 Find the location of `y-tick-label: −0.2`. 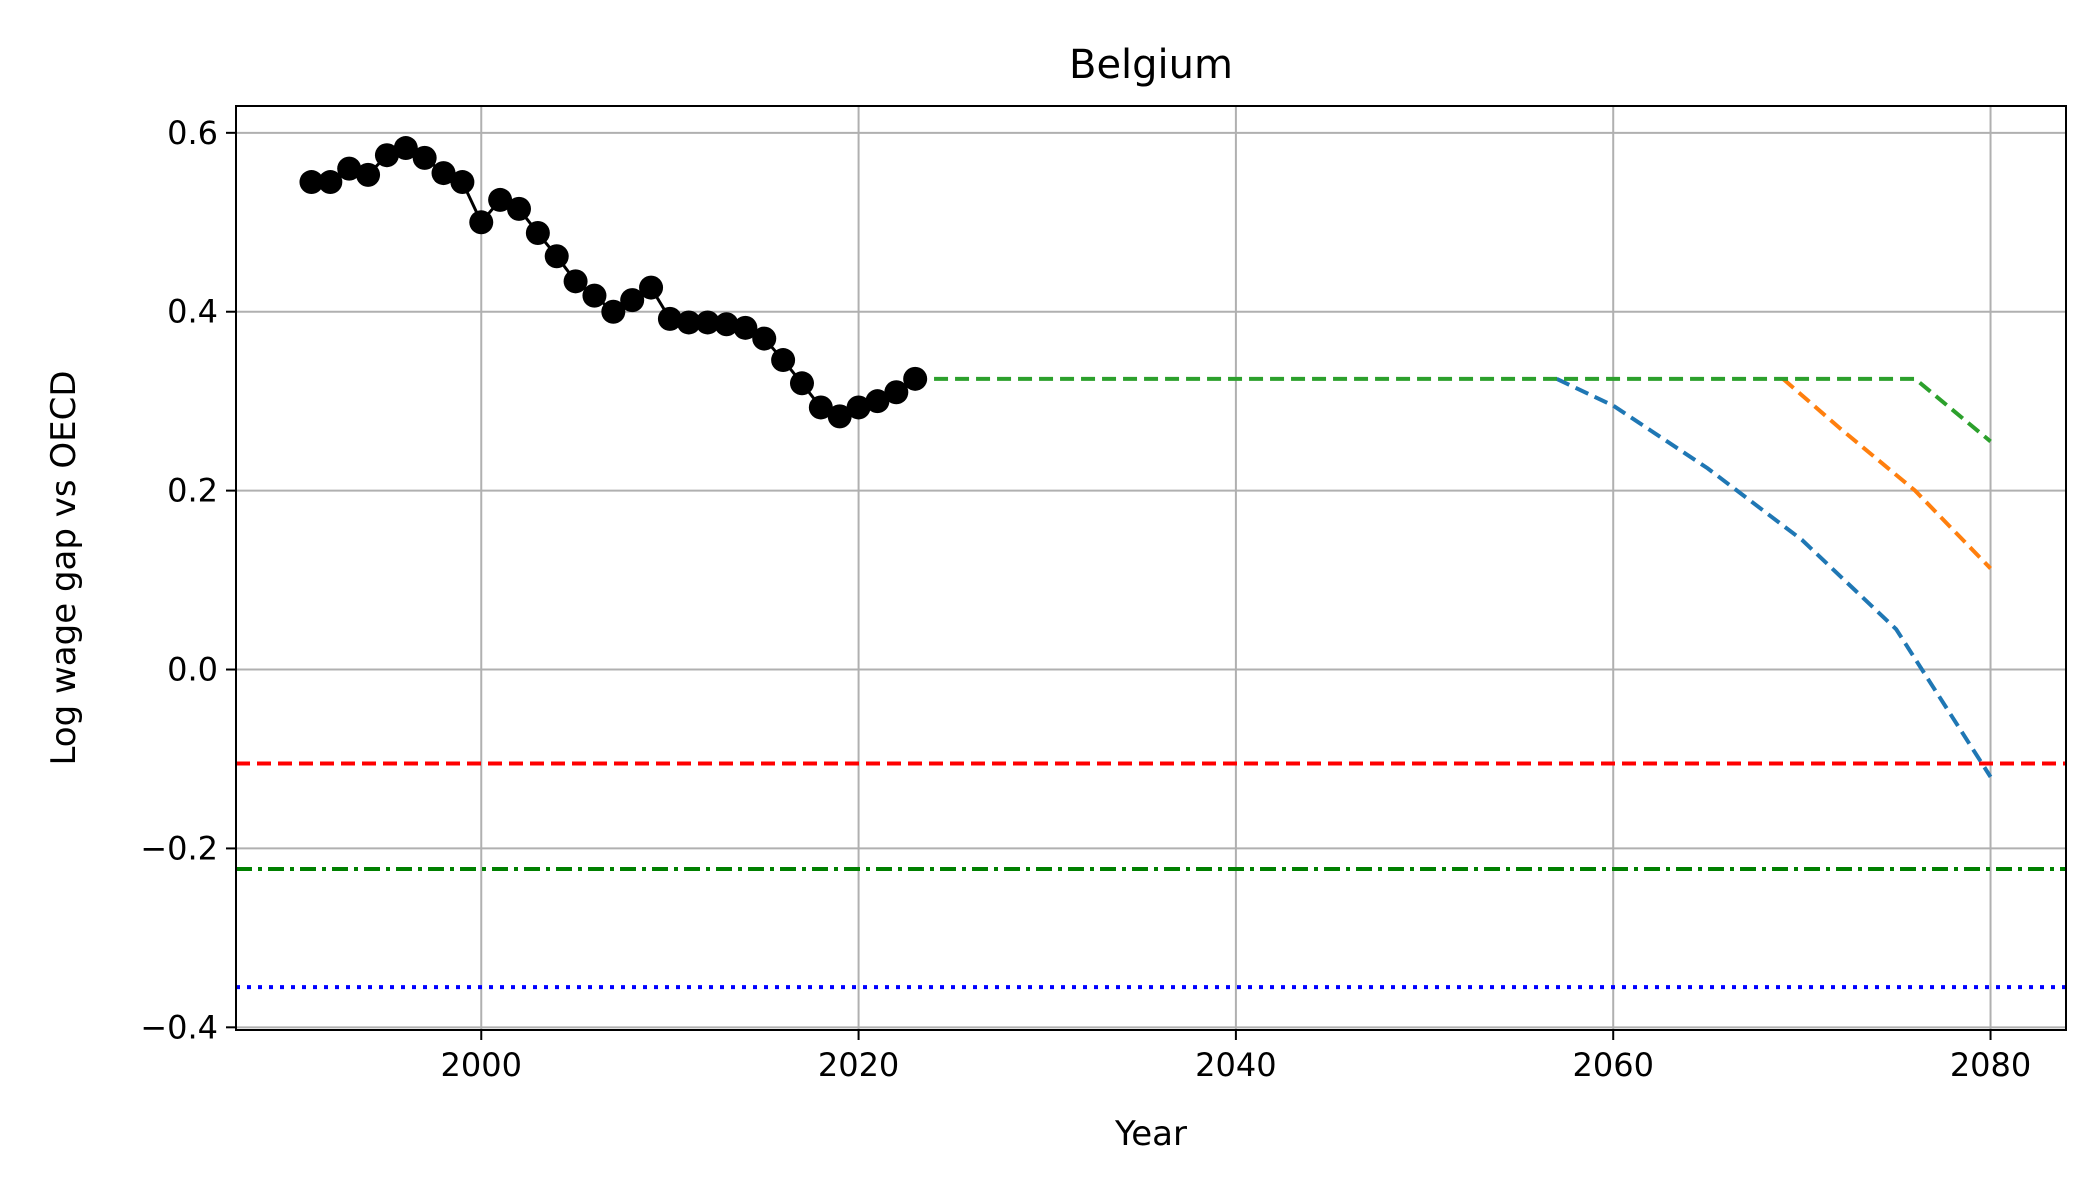

y-tick-label: −0.2 is located at coordinates (179, 848).